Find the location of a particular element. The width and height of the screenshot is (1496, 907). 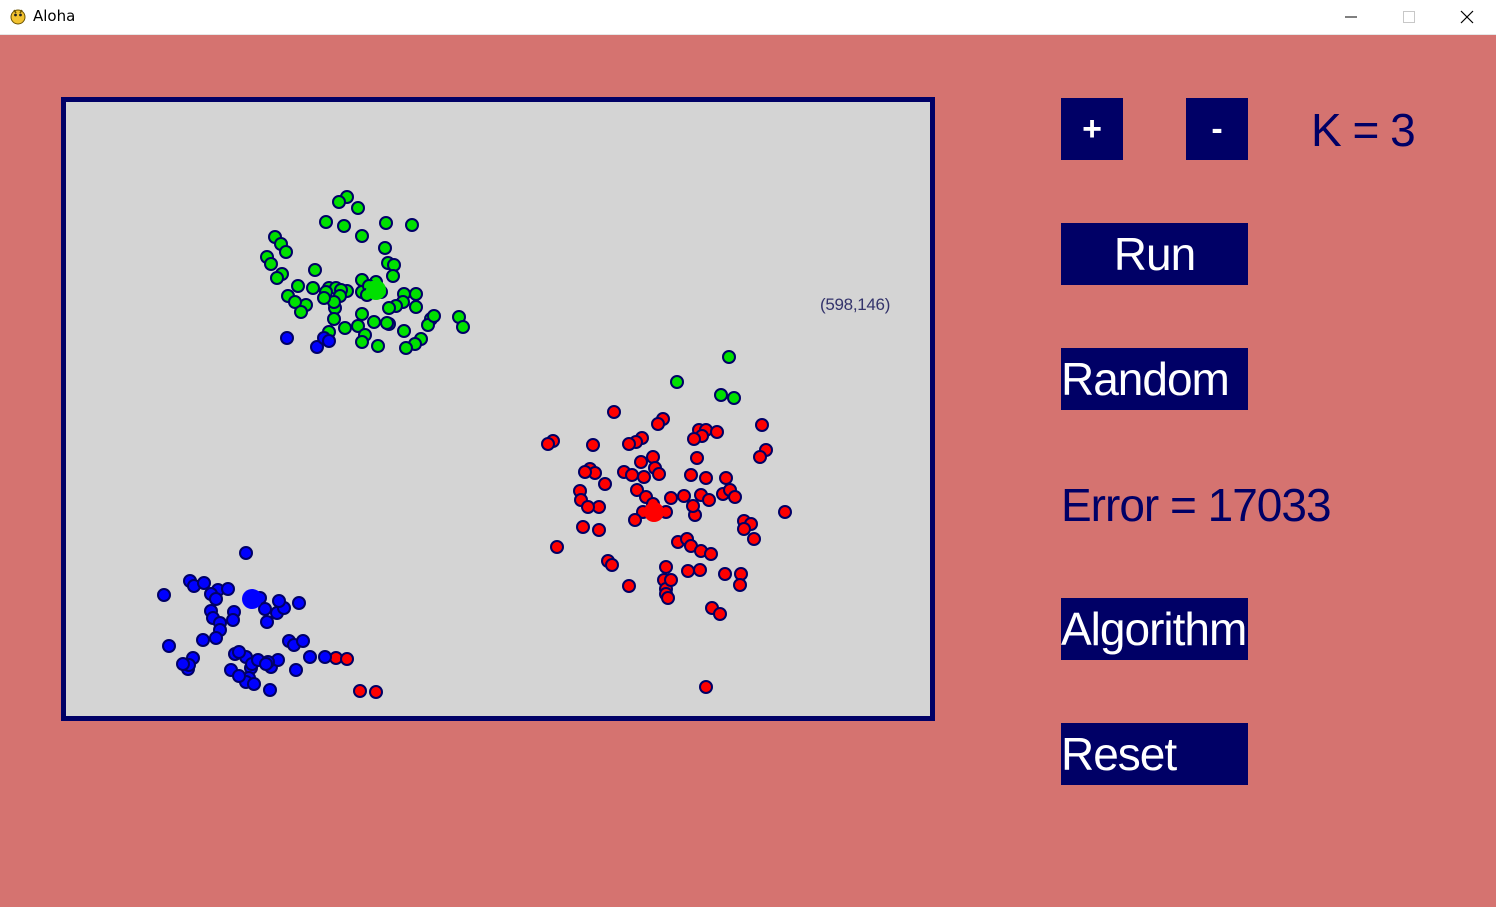

error-value-label: Error = 17033 is located at coordinates (1196, 505).